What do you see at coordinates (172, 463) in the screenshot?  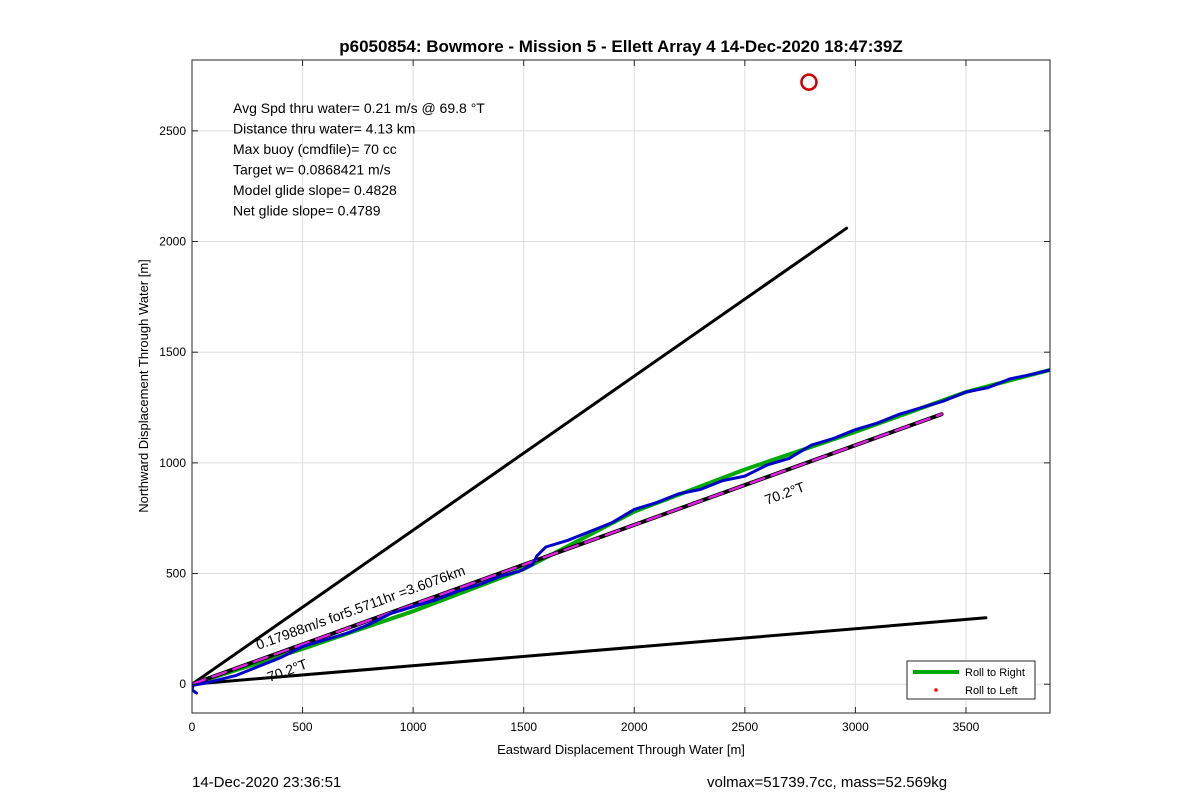 I see `y-tick-label: 1000` at bounding box center [172, 463].